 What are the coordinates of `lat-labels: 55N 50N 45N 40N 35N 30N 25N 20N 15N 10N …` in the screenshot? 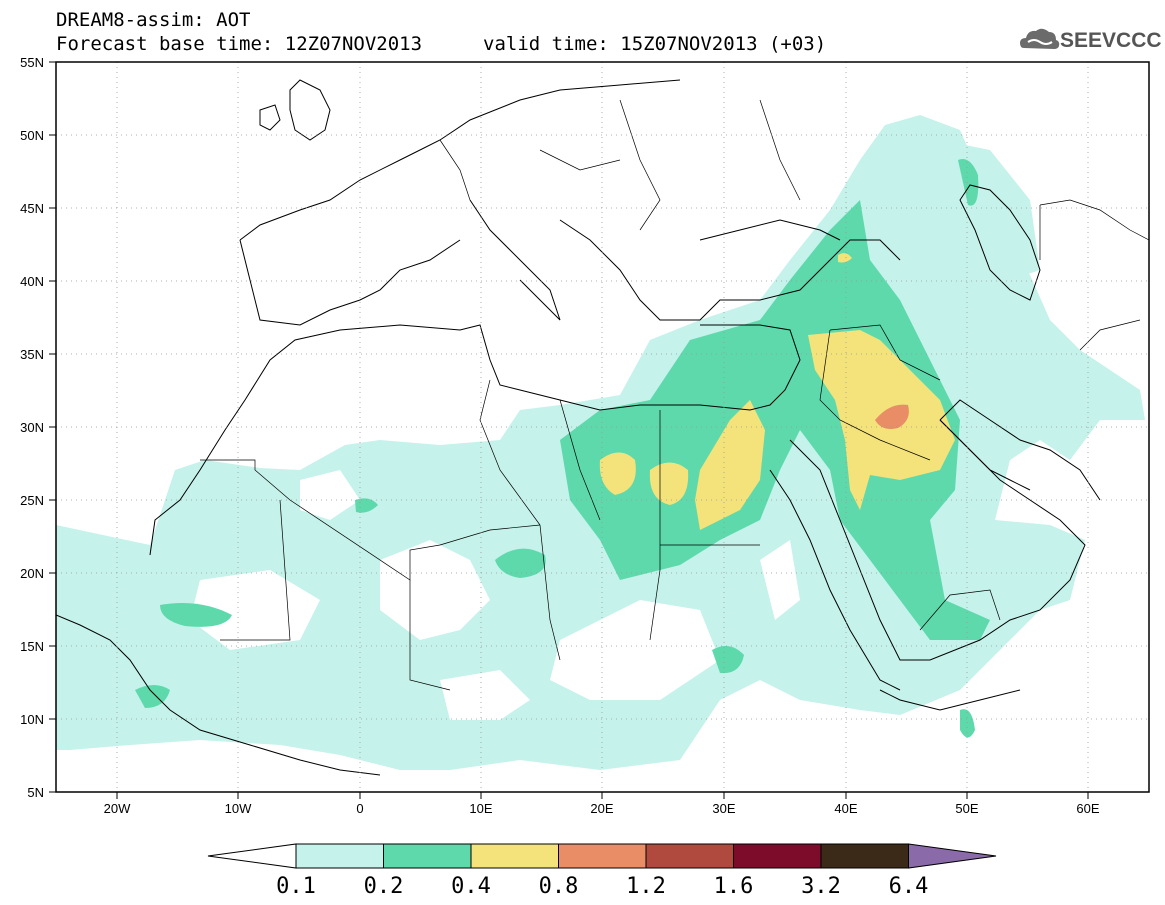 It's located at (32, 427).